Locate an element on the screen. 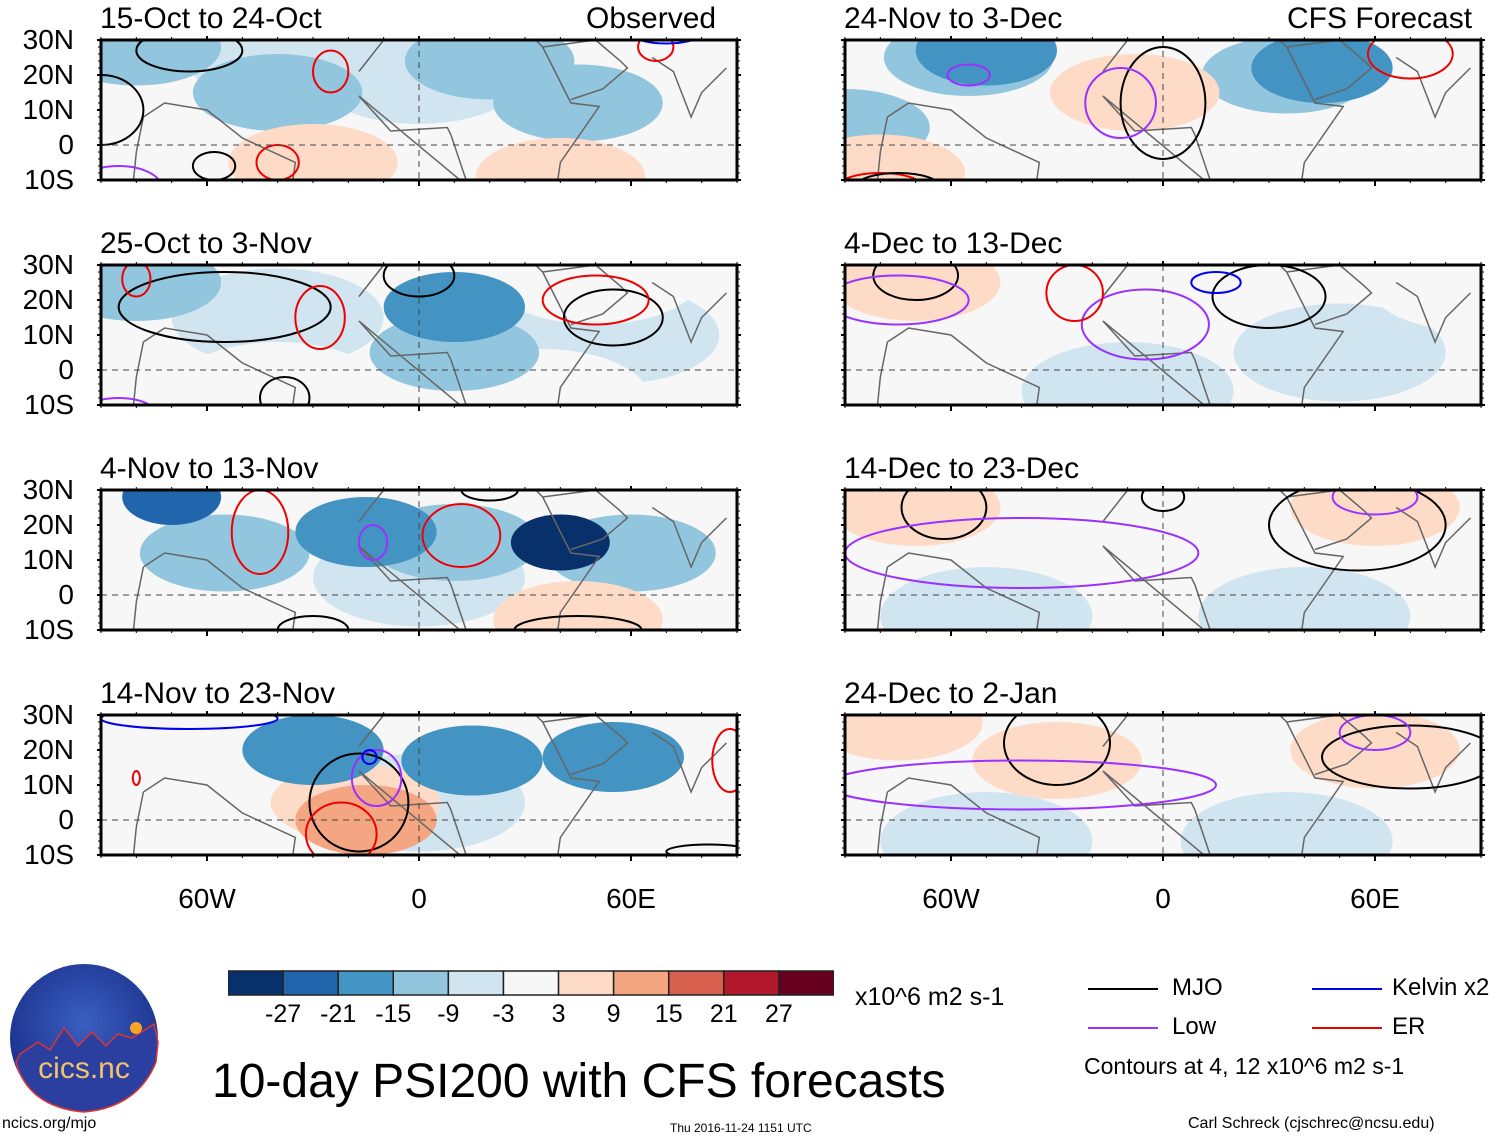  legend-label-low: Low is located at coordinates (1194, 1026).